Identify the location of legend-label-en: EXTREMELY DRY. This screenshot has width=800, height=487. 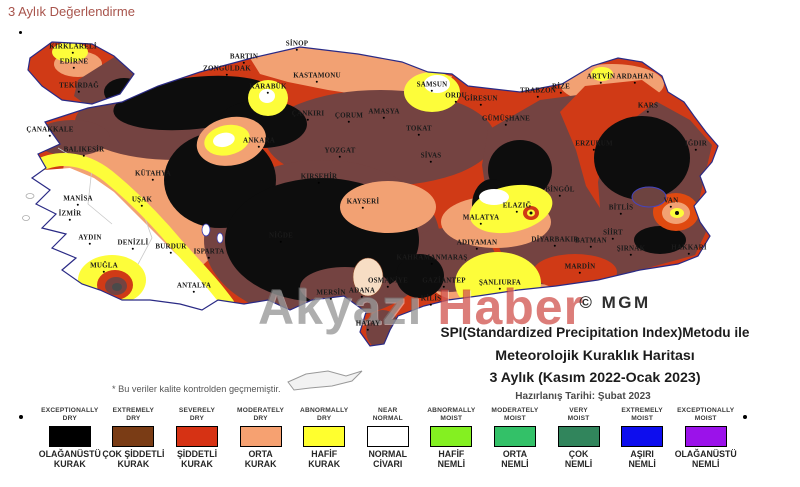
(133, 414).